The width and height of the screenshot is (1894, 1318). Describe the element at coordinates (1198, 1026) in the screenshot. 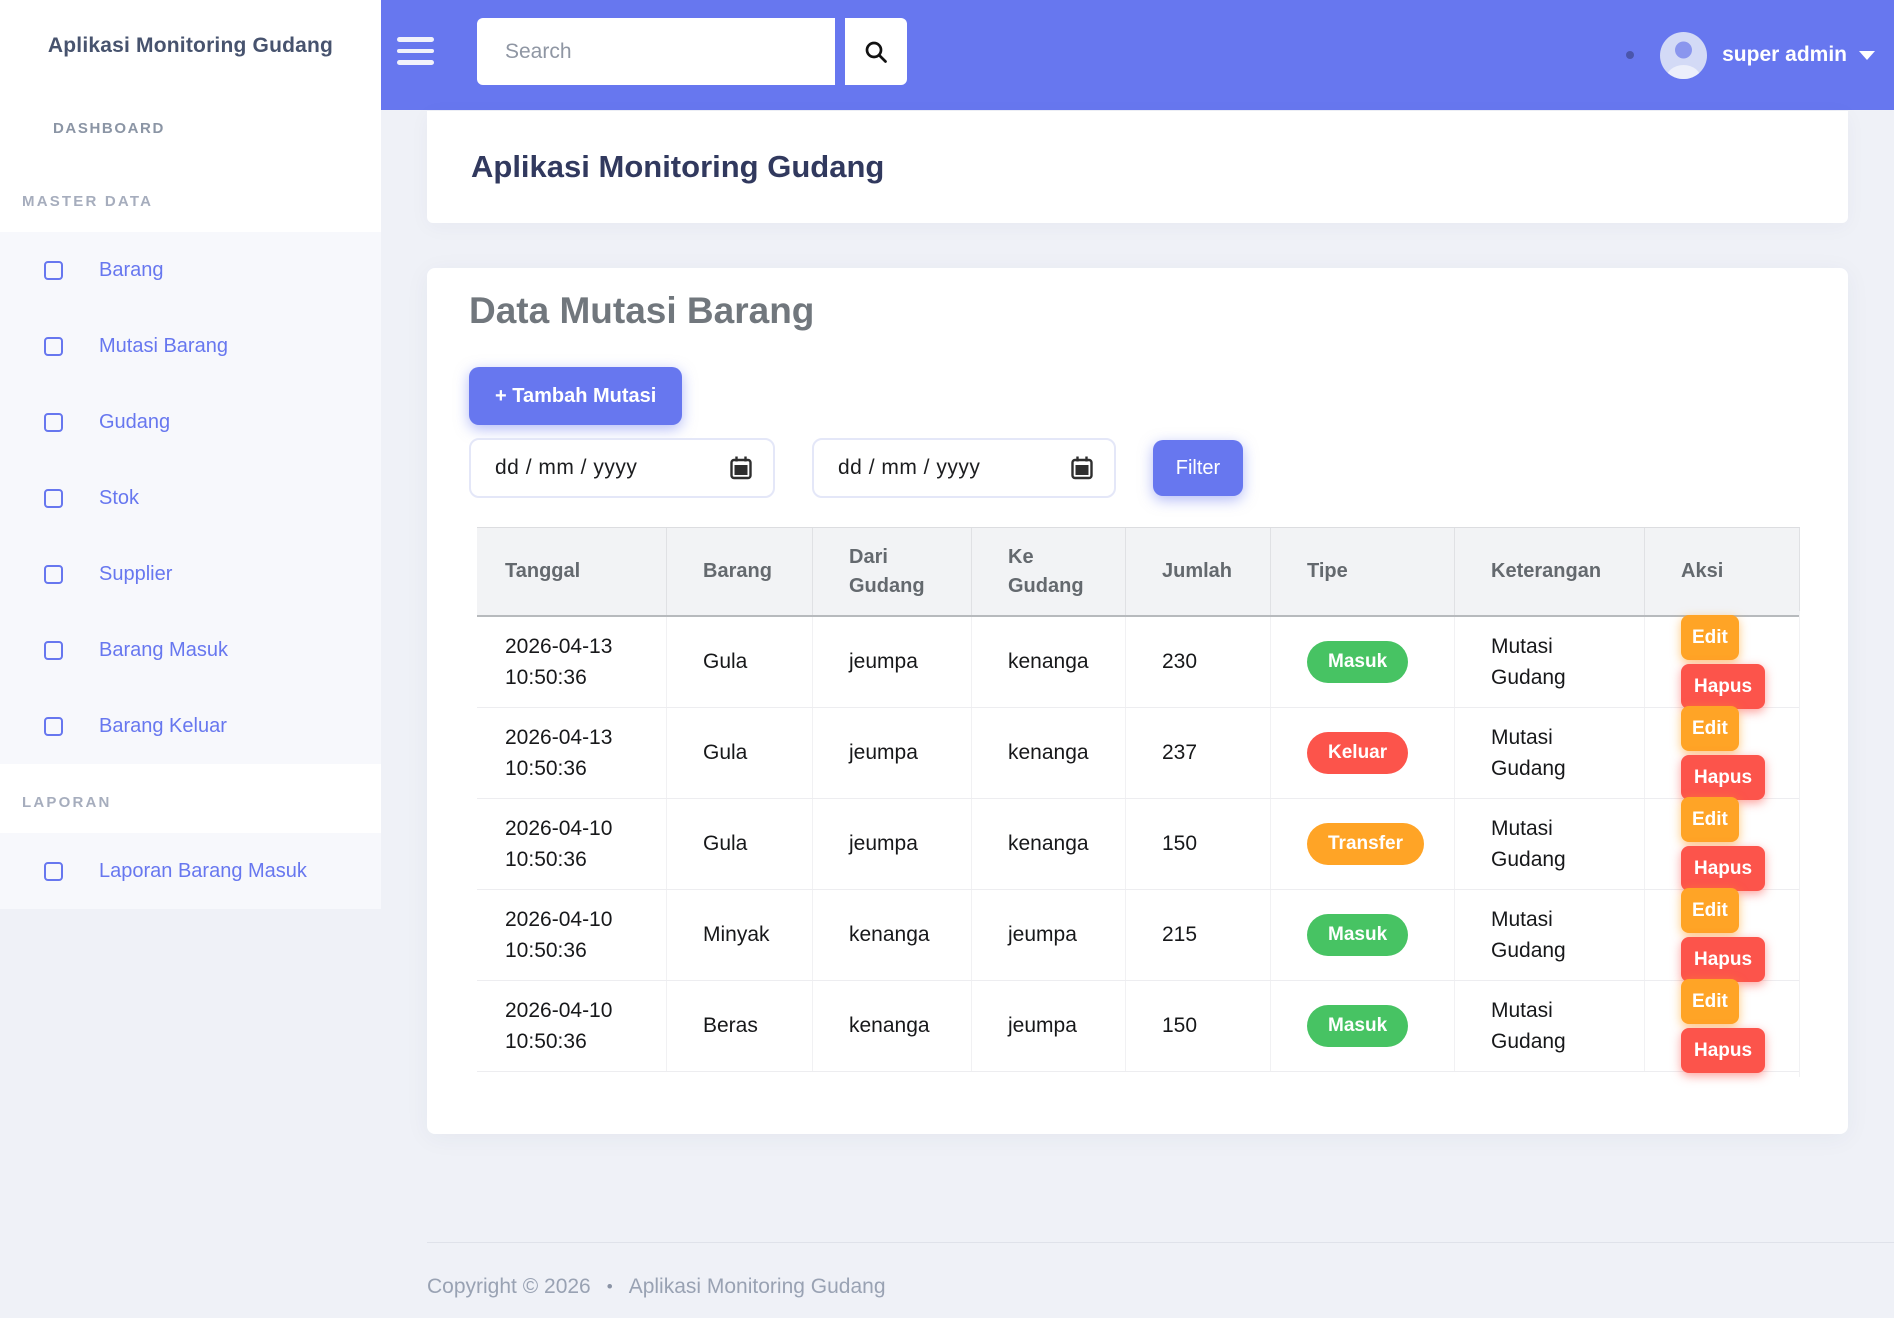

I see `cell-jumlah: 150` at that location.